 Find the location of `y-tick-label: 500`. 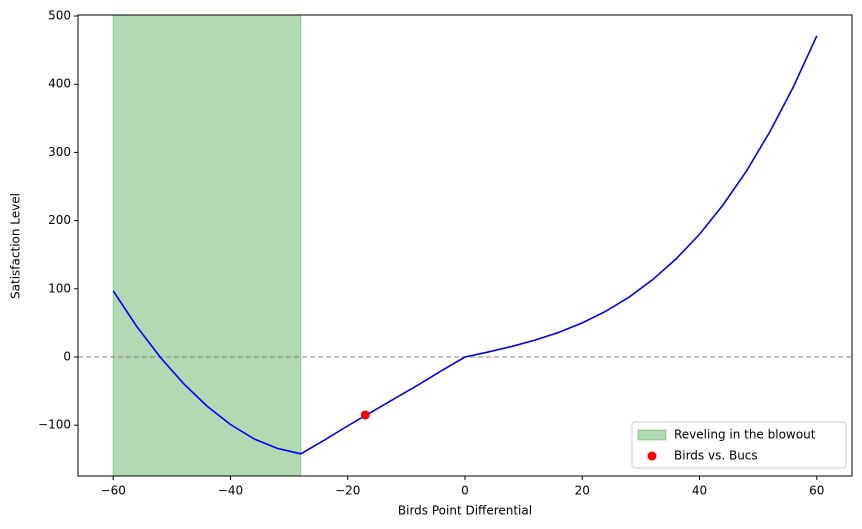

y-tick-label: 500 is located at coordinates (59, 16).